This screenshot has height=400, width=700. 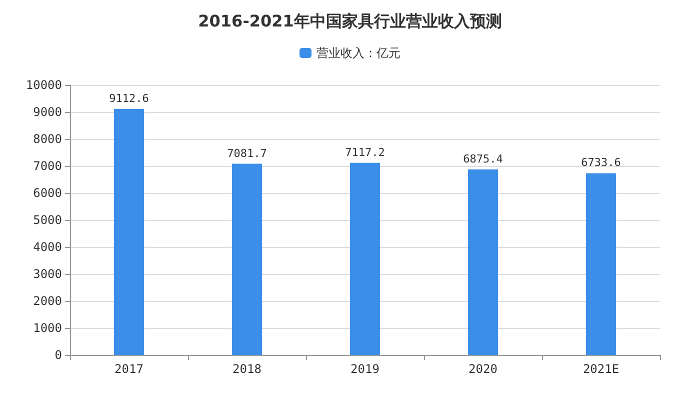 What do you see at coordinates (47, 274) in the screenshot?
I see `y-tick-label: 3000` at bounding box center [47, 274].